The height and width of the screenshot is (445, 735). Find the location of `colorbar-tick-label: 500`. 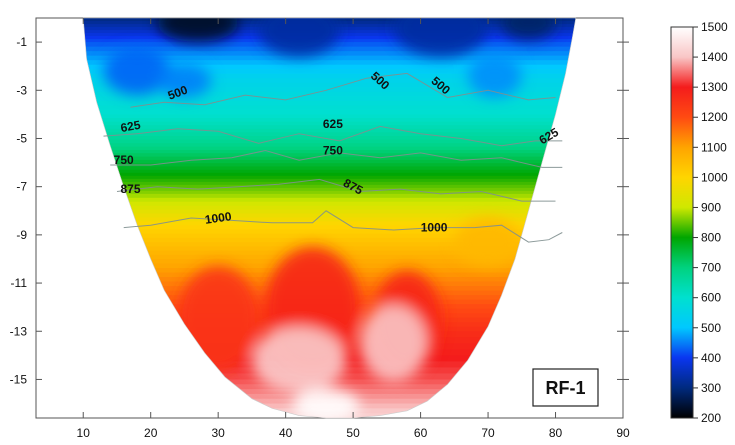

colorbar-tick-label: 500 is located at coordinates (711, 328).